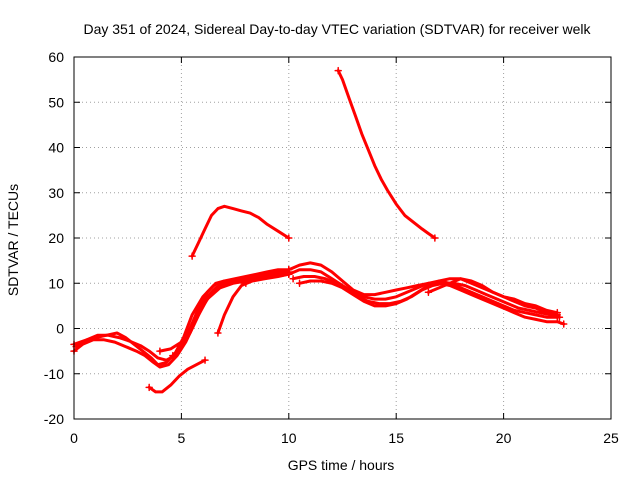 This screenshot has width=640, height=480. Describe the element at coordinates (54, 419) in the screenshot. I see `y-tick-label: -20` at that location.